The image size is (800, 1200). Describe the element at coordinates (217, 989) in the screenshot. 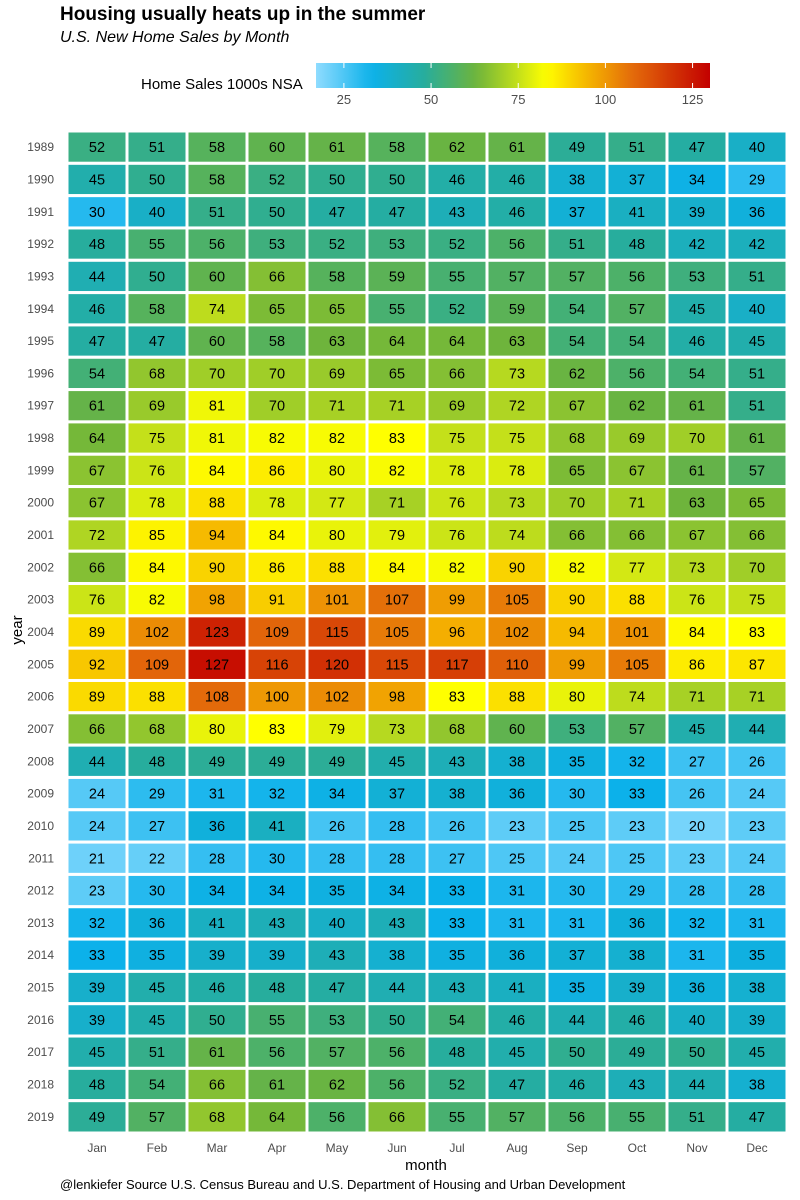

I see `cell-value-label: 46` at that location.